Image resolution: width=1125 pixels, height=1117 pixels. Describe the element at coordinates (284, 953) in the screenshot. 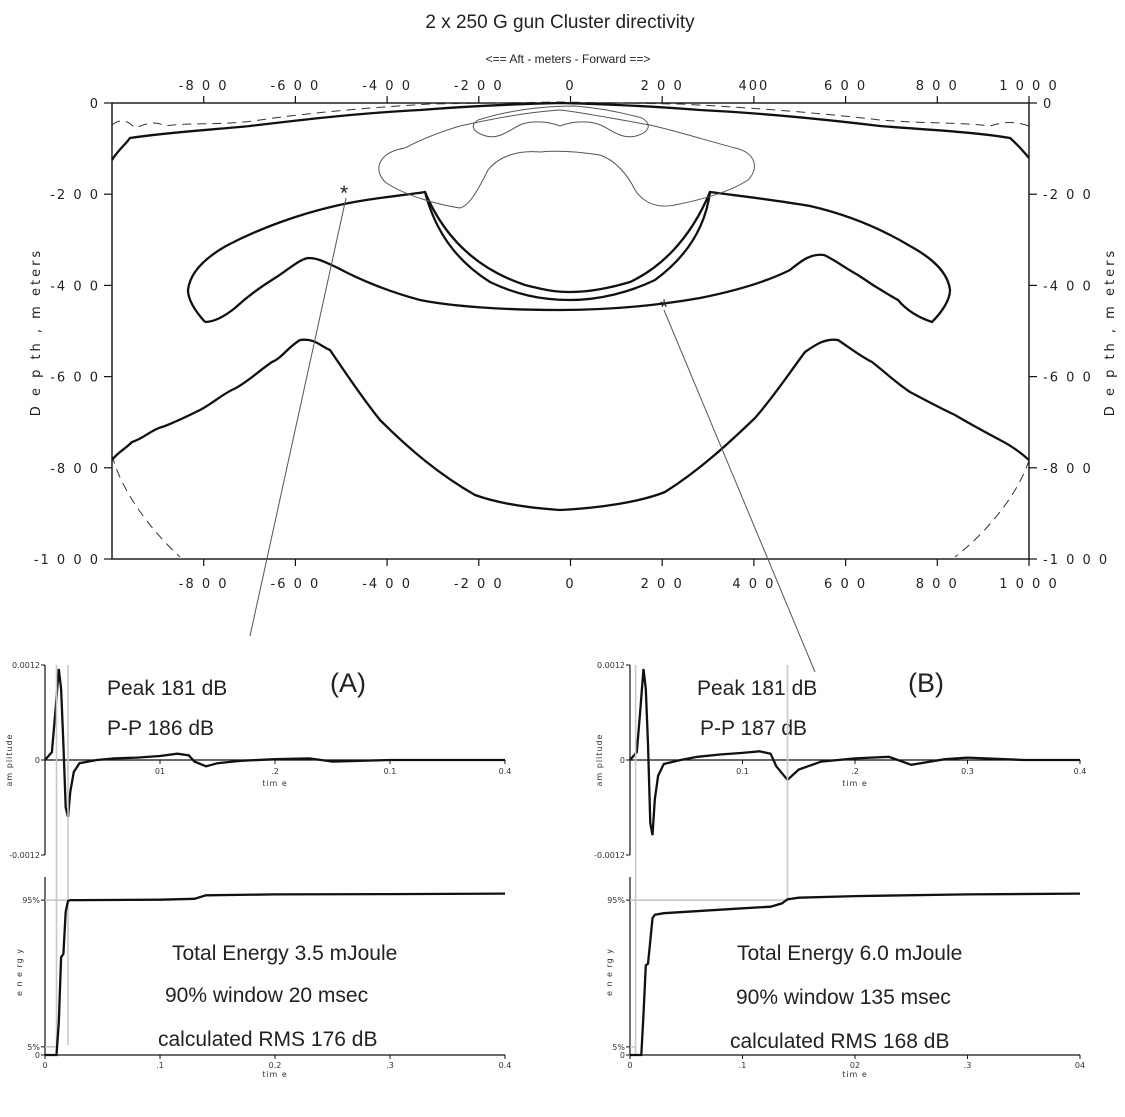

I see `panel-a-energy: Total Energy 3.5 mJoule` at that location.